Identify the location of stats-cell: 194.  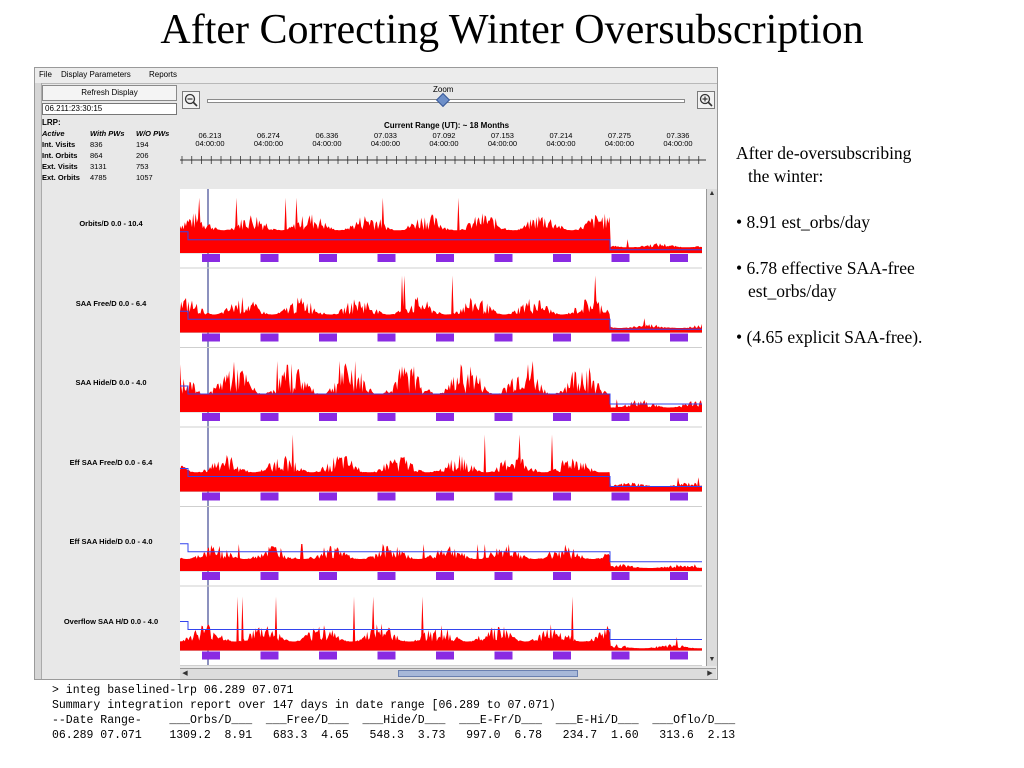
(142, 144).